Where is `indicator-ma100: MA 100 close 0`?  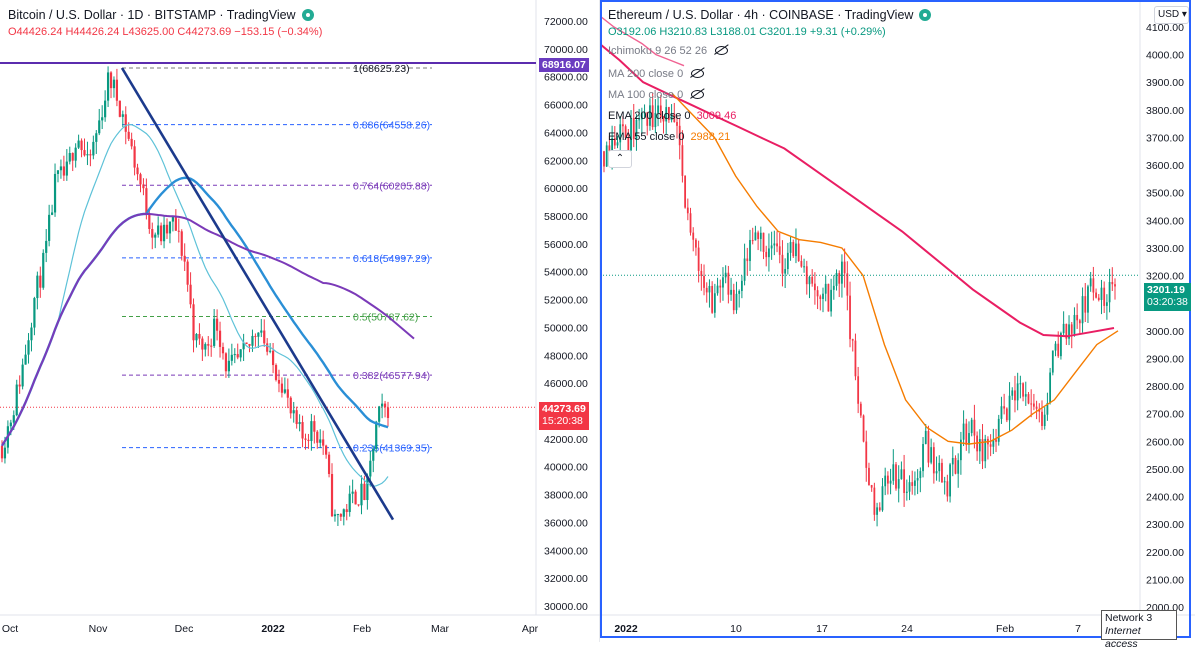 indicator-ma100: MA 100 close 0 is located at coordinates (656, 95).